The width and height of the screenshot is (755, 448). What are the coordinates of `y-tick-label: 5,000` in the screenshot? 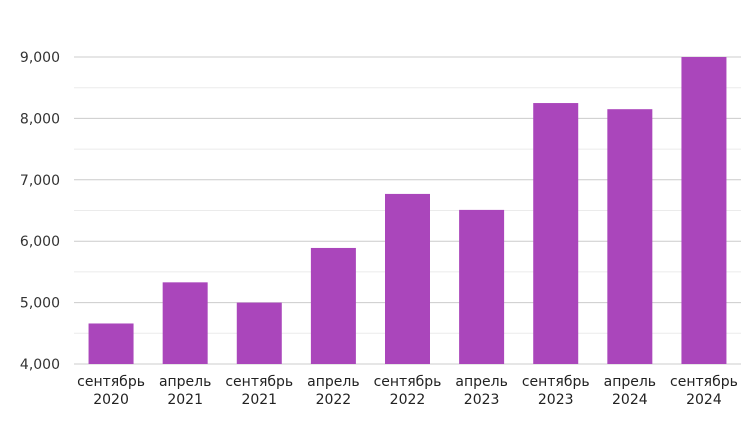 It's located at (40, 304).